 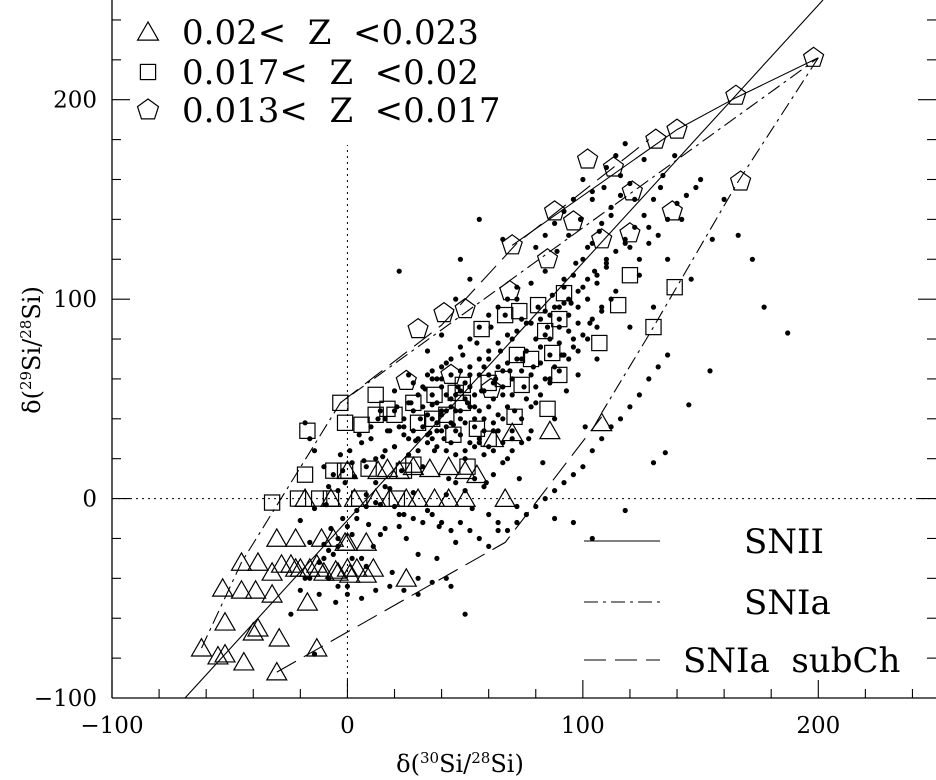 I want to click on legend-label: SNIa subCh, so click(x=791, y=661).